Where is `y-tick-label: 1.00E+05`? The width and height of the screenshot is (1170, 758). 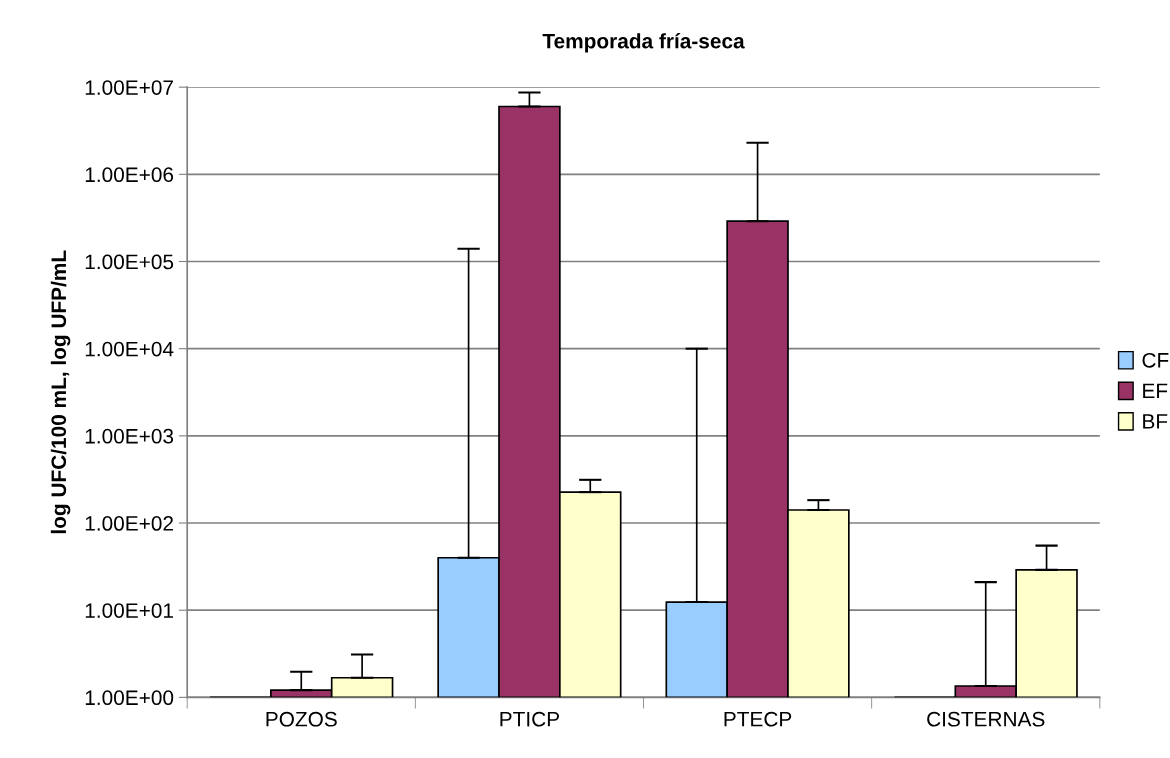
y-tick-label: 1.00E+05 is located at coordinates (129, 262).